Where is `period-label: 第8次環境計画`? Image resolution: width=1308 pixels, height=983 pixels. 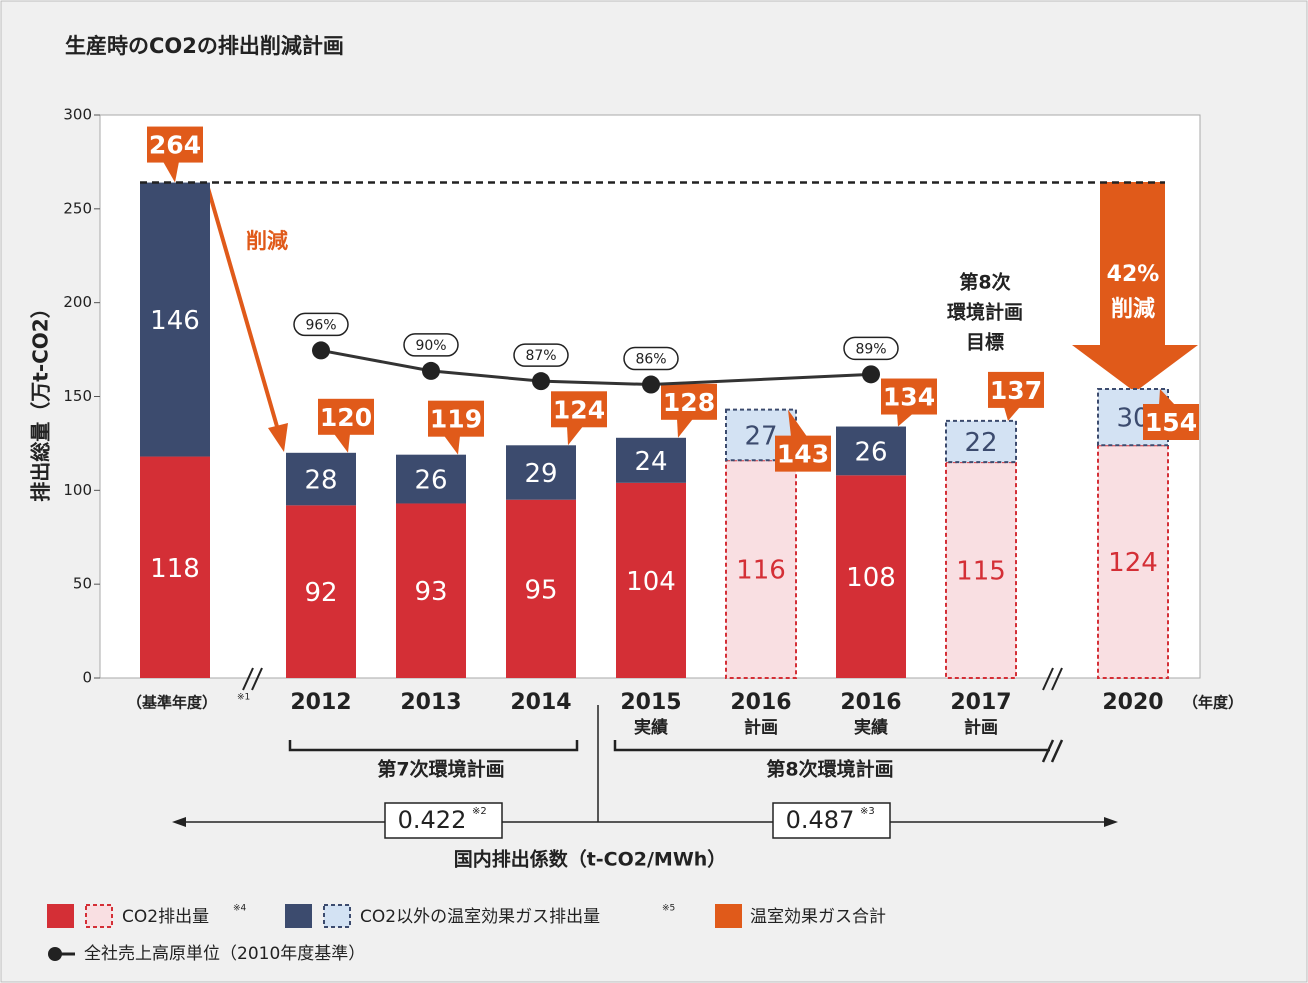
period-label: 第8次環境計画 is located at coordinates (829, 769).